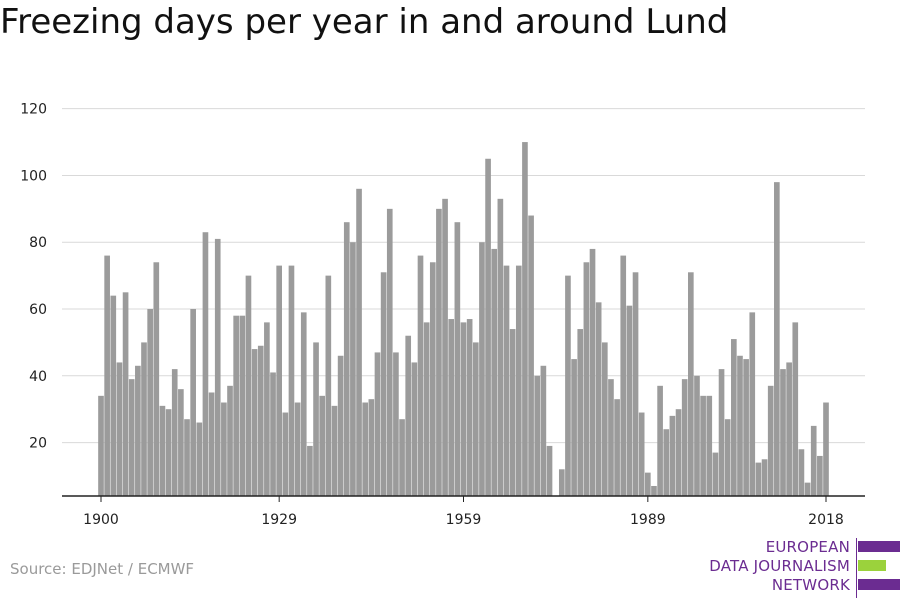 The height and width of the screenshot is (600, 900). What do you see at coordinates (168, 452) in the screenshot?
I see `bar-1911` at bounding box center [168, 452].